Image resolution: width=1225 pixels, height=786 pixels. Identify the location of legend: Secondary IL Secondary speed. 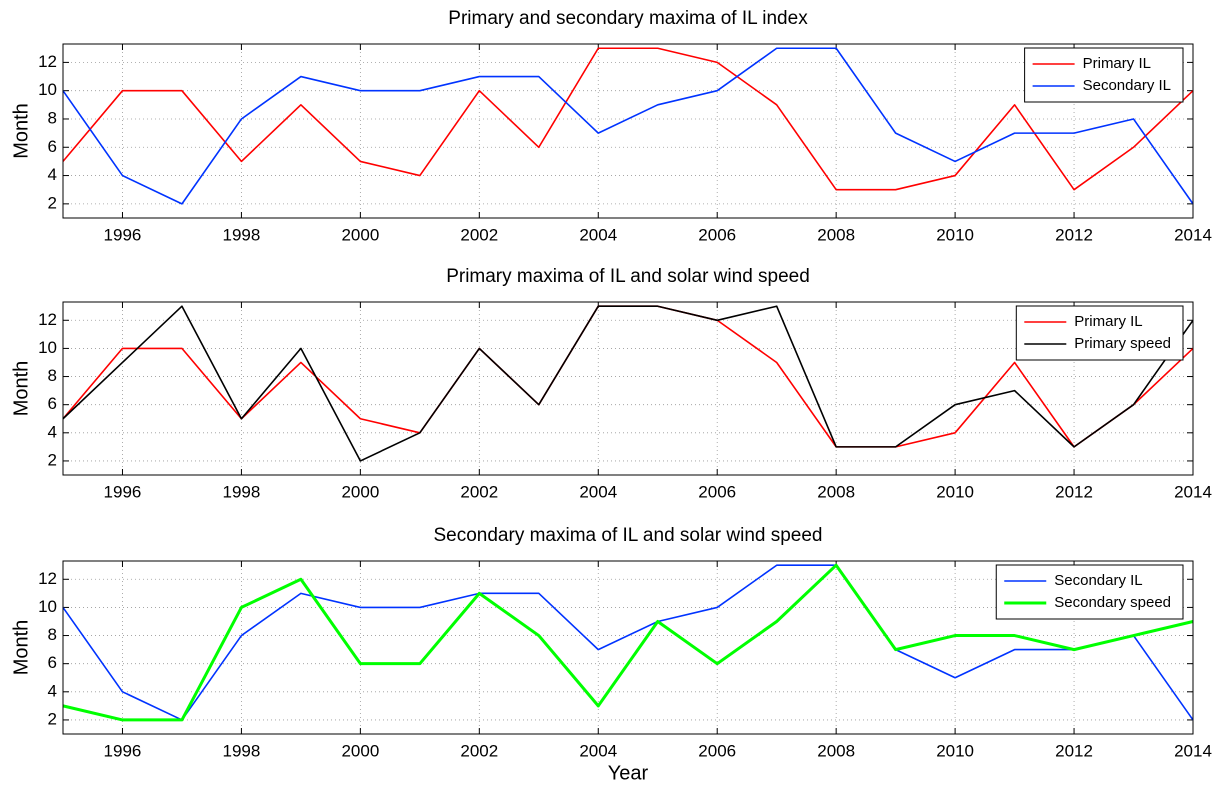
(1089, 592).